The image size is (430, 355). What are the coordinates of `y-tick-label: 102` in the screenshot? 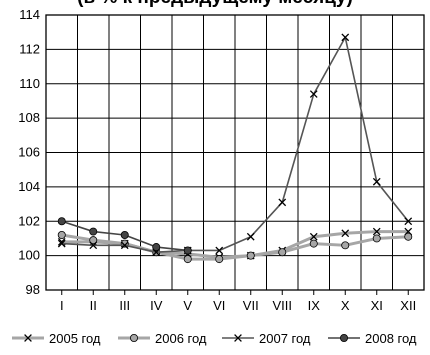 It's located at (29, 220).